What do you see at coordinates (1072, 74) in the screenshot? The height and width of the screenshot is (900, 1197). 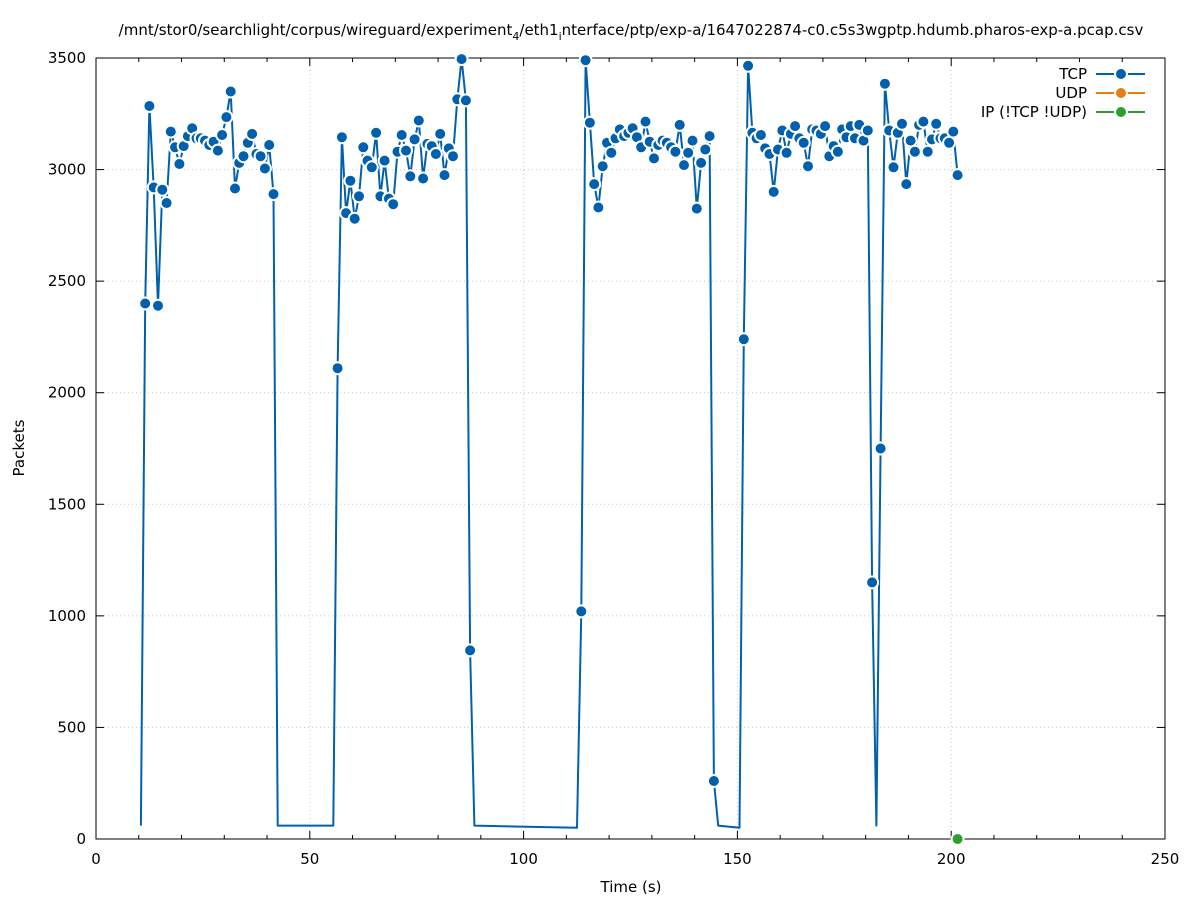 I see `legend-label: TCP` at bounding box center [1072, 74].